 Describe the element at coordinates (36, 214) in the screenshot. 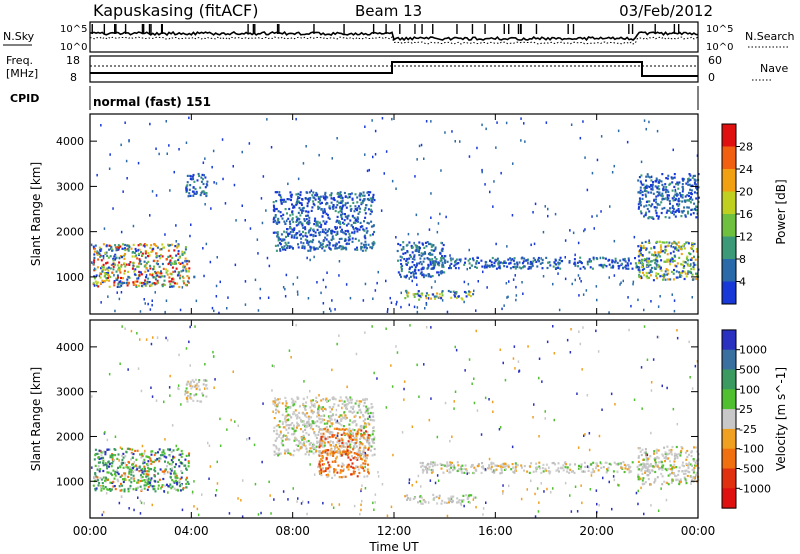

I see `power-ylabel: Slant Range [km]` at that location.